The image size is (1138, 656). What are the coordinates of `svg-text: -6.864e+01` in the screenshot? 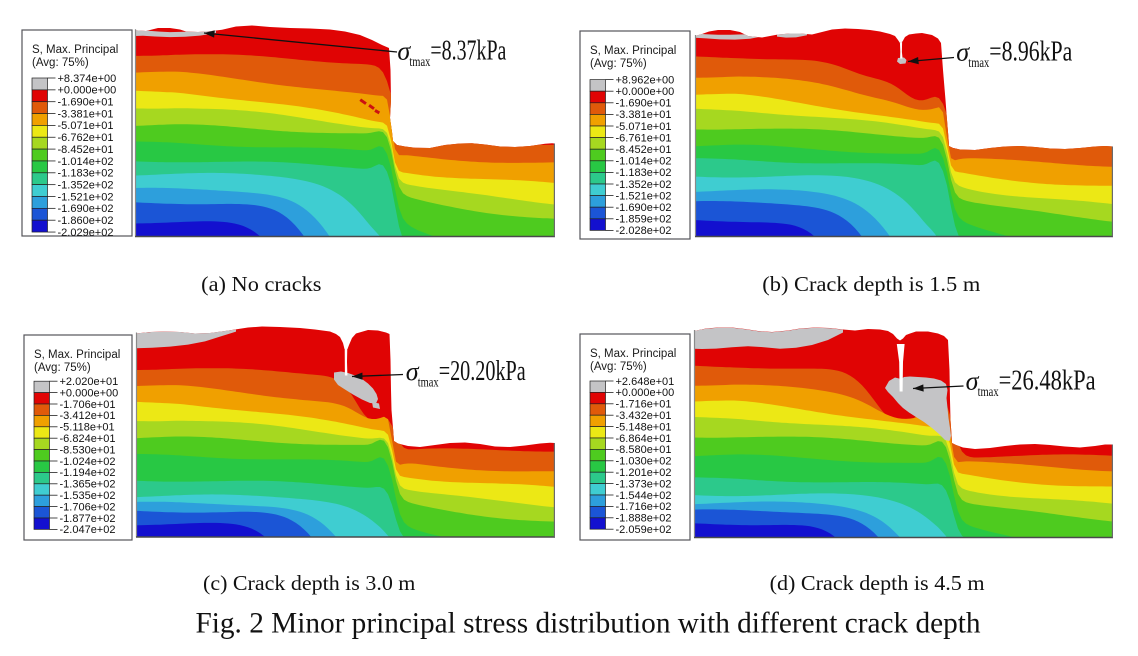 It's located at (644, 439).